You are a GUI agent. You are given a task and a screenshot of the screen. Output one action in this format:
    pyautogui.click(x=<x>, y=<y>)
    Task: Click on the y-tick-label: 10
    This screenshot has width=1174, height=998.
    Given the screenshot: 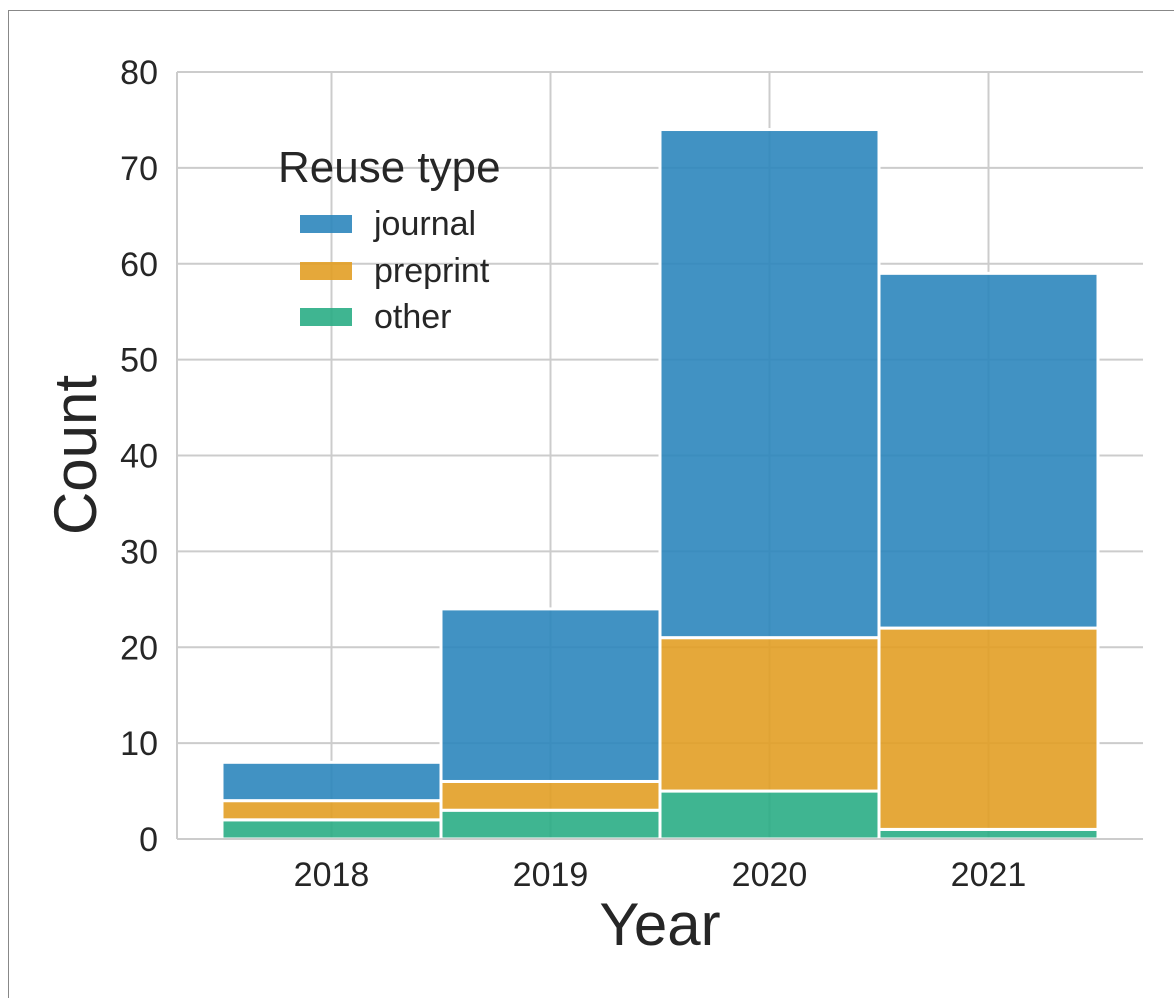 What is the action you would take?
    pyautogui.click(x=139, y=744)
    